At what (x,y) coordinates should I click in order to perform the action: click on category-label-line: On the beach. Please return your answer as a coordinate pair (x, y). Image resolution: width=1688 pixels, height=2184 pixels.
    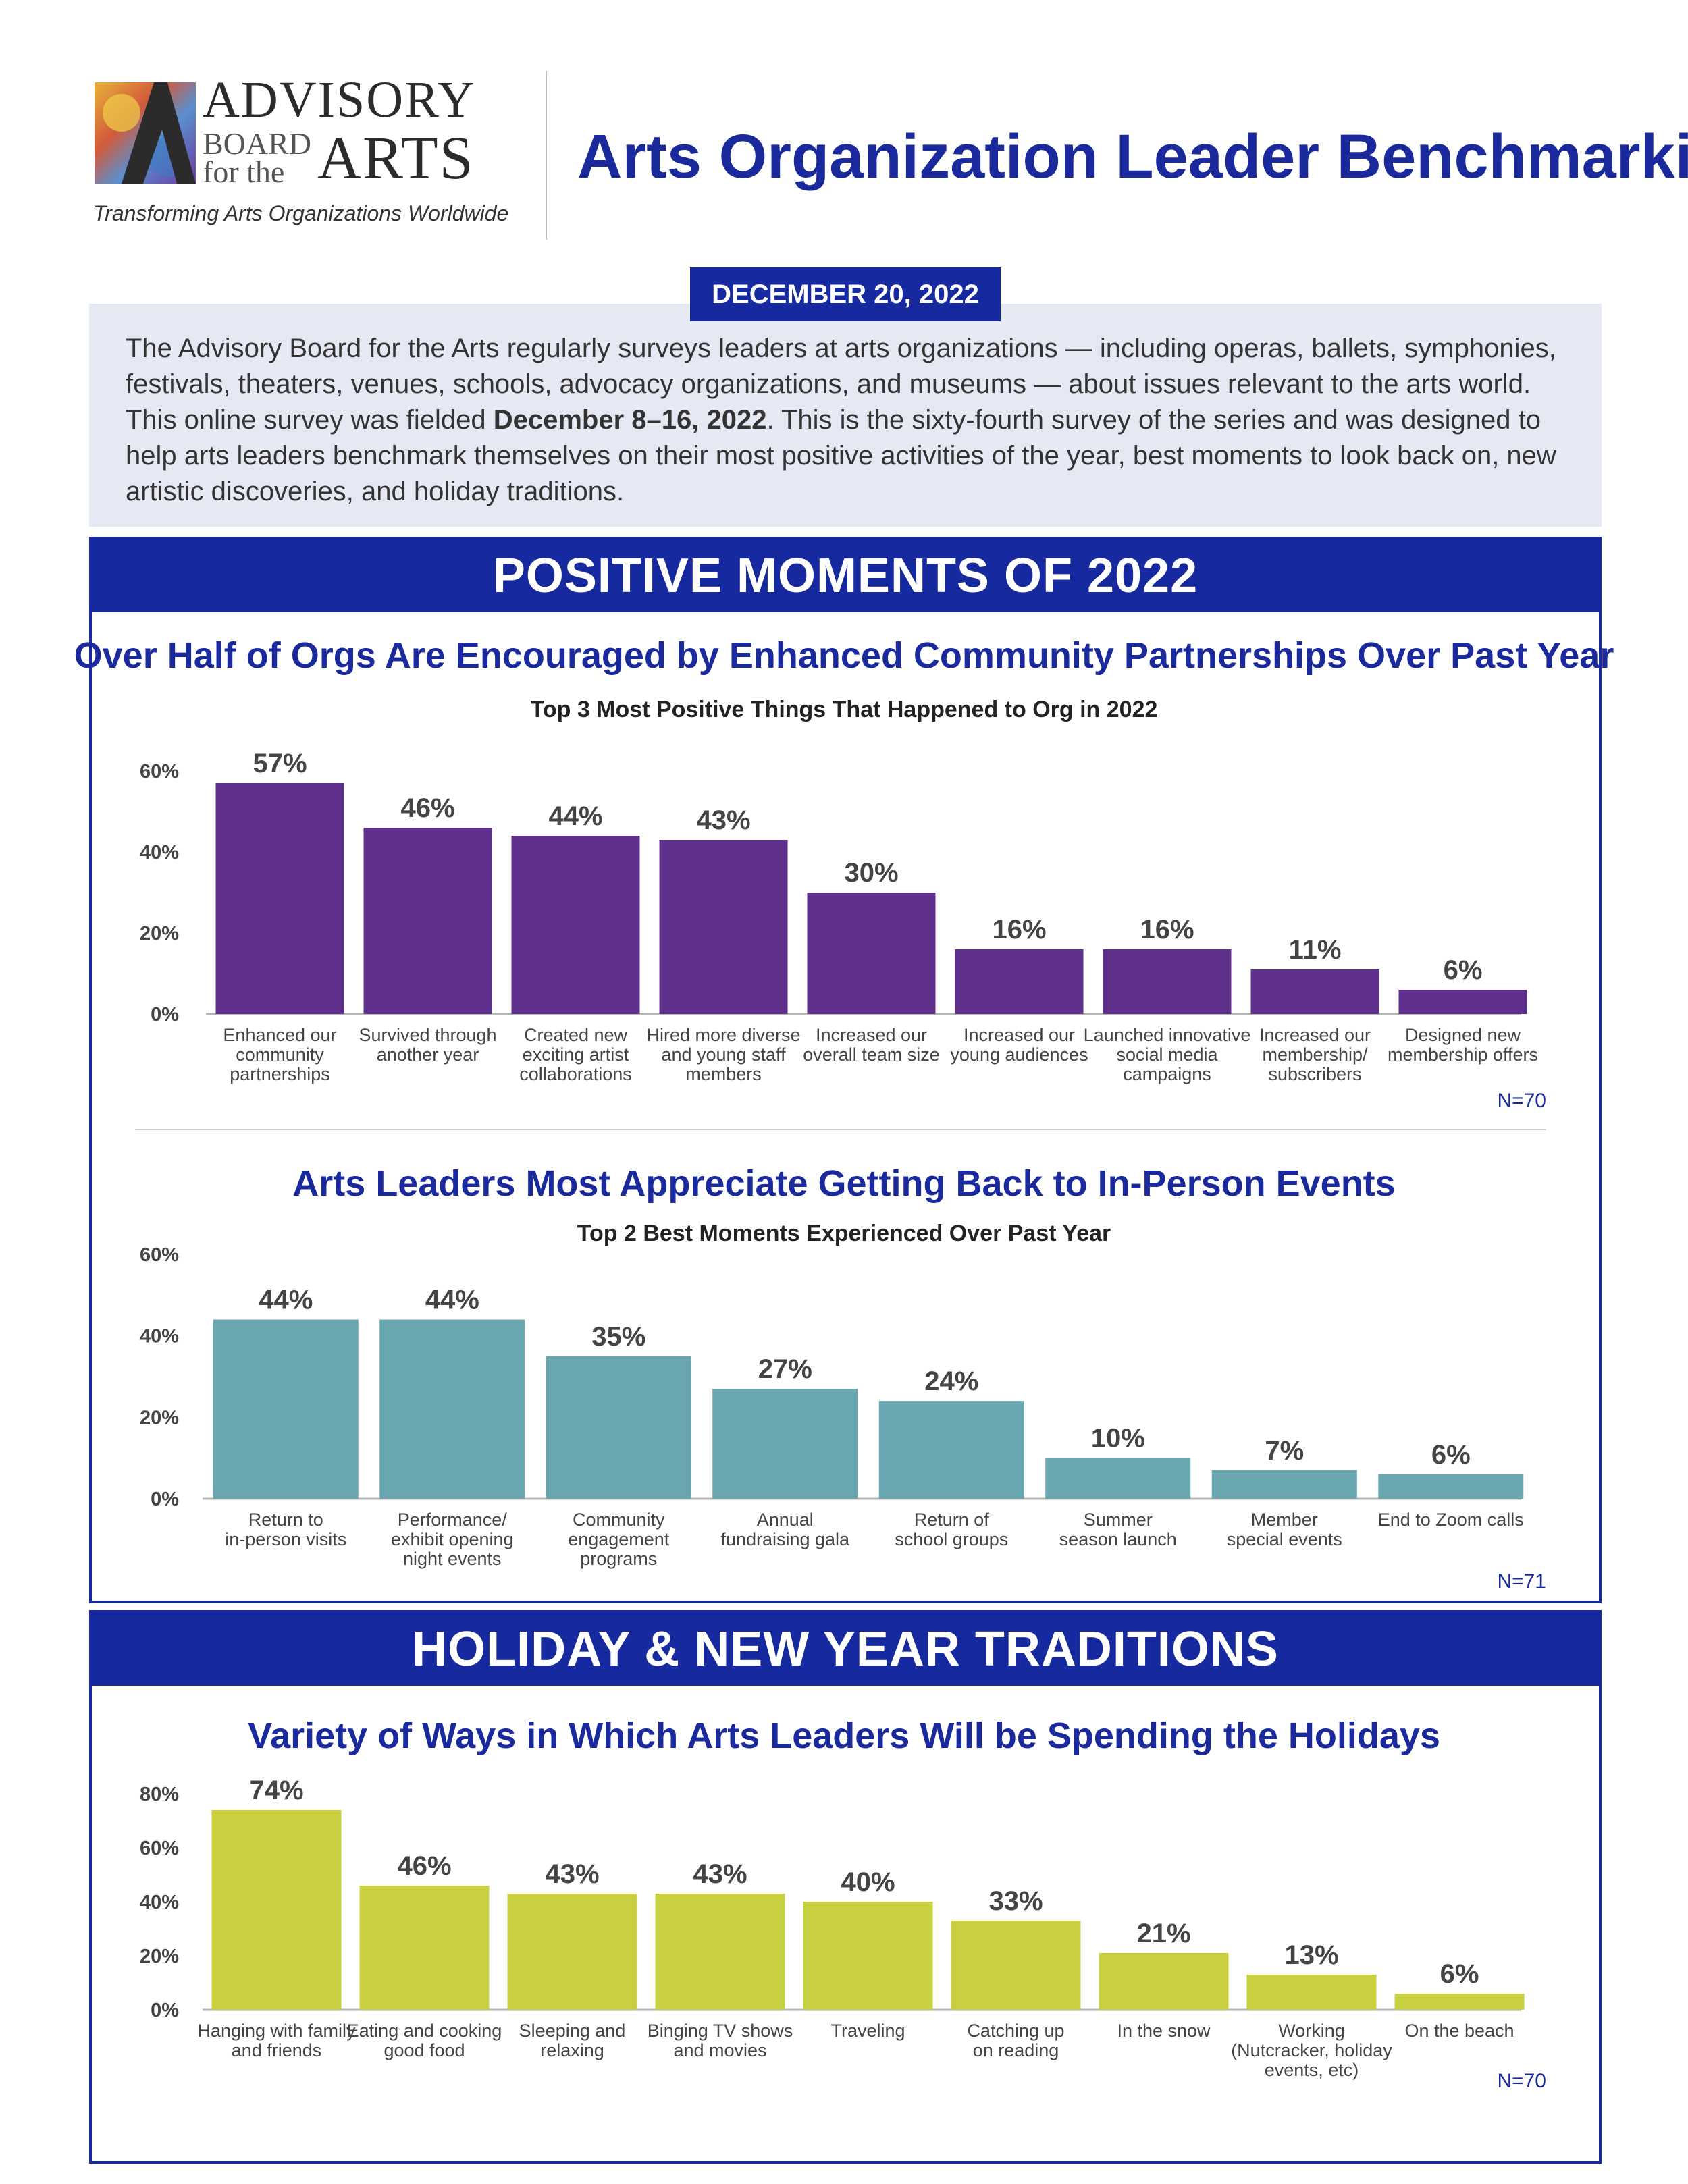
    Looking at the image, I should click on (1459, 2031).